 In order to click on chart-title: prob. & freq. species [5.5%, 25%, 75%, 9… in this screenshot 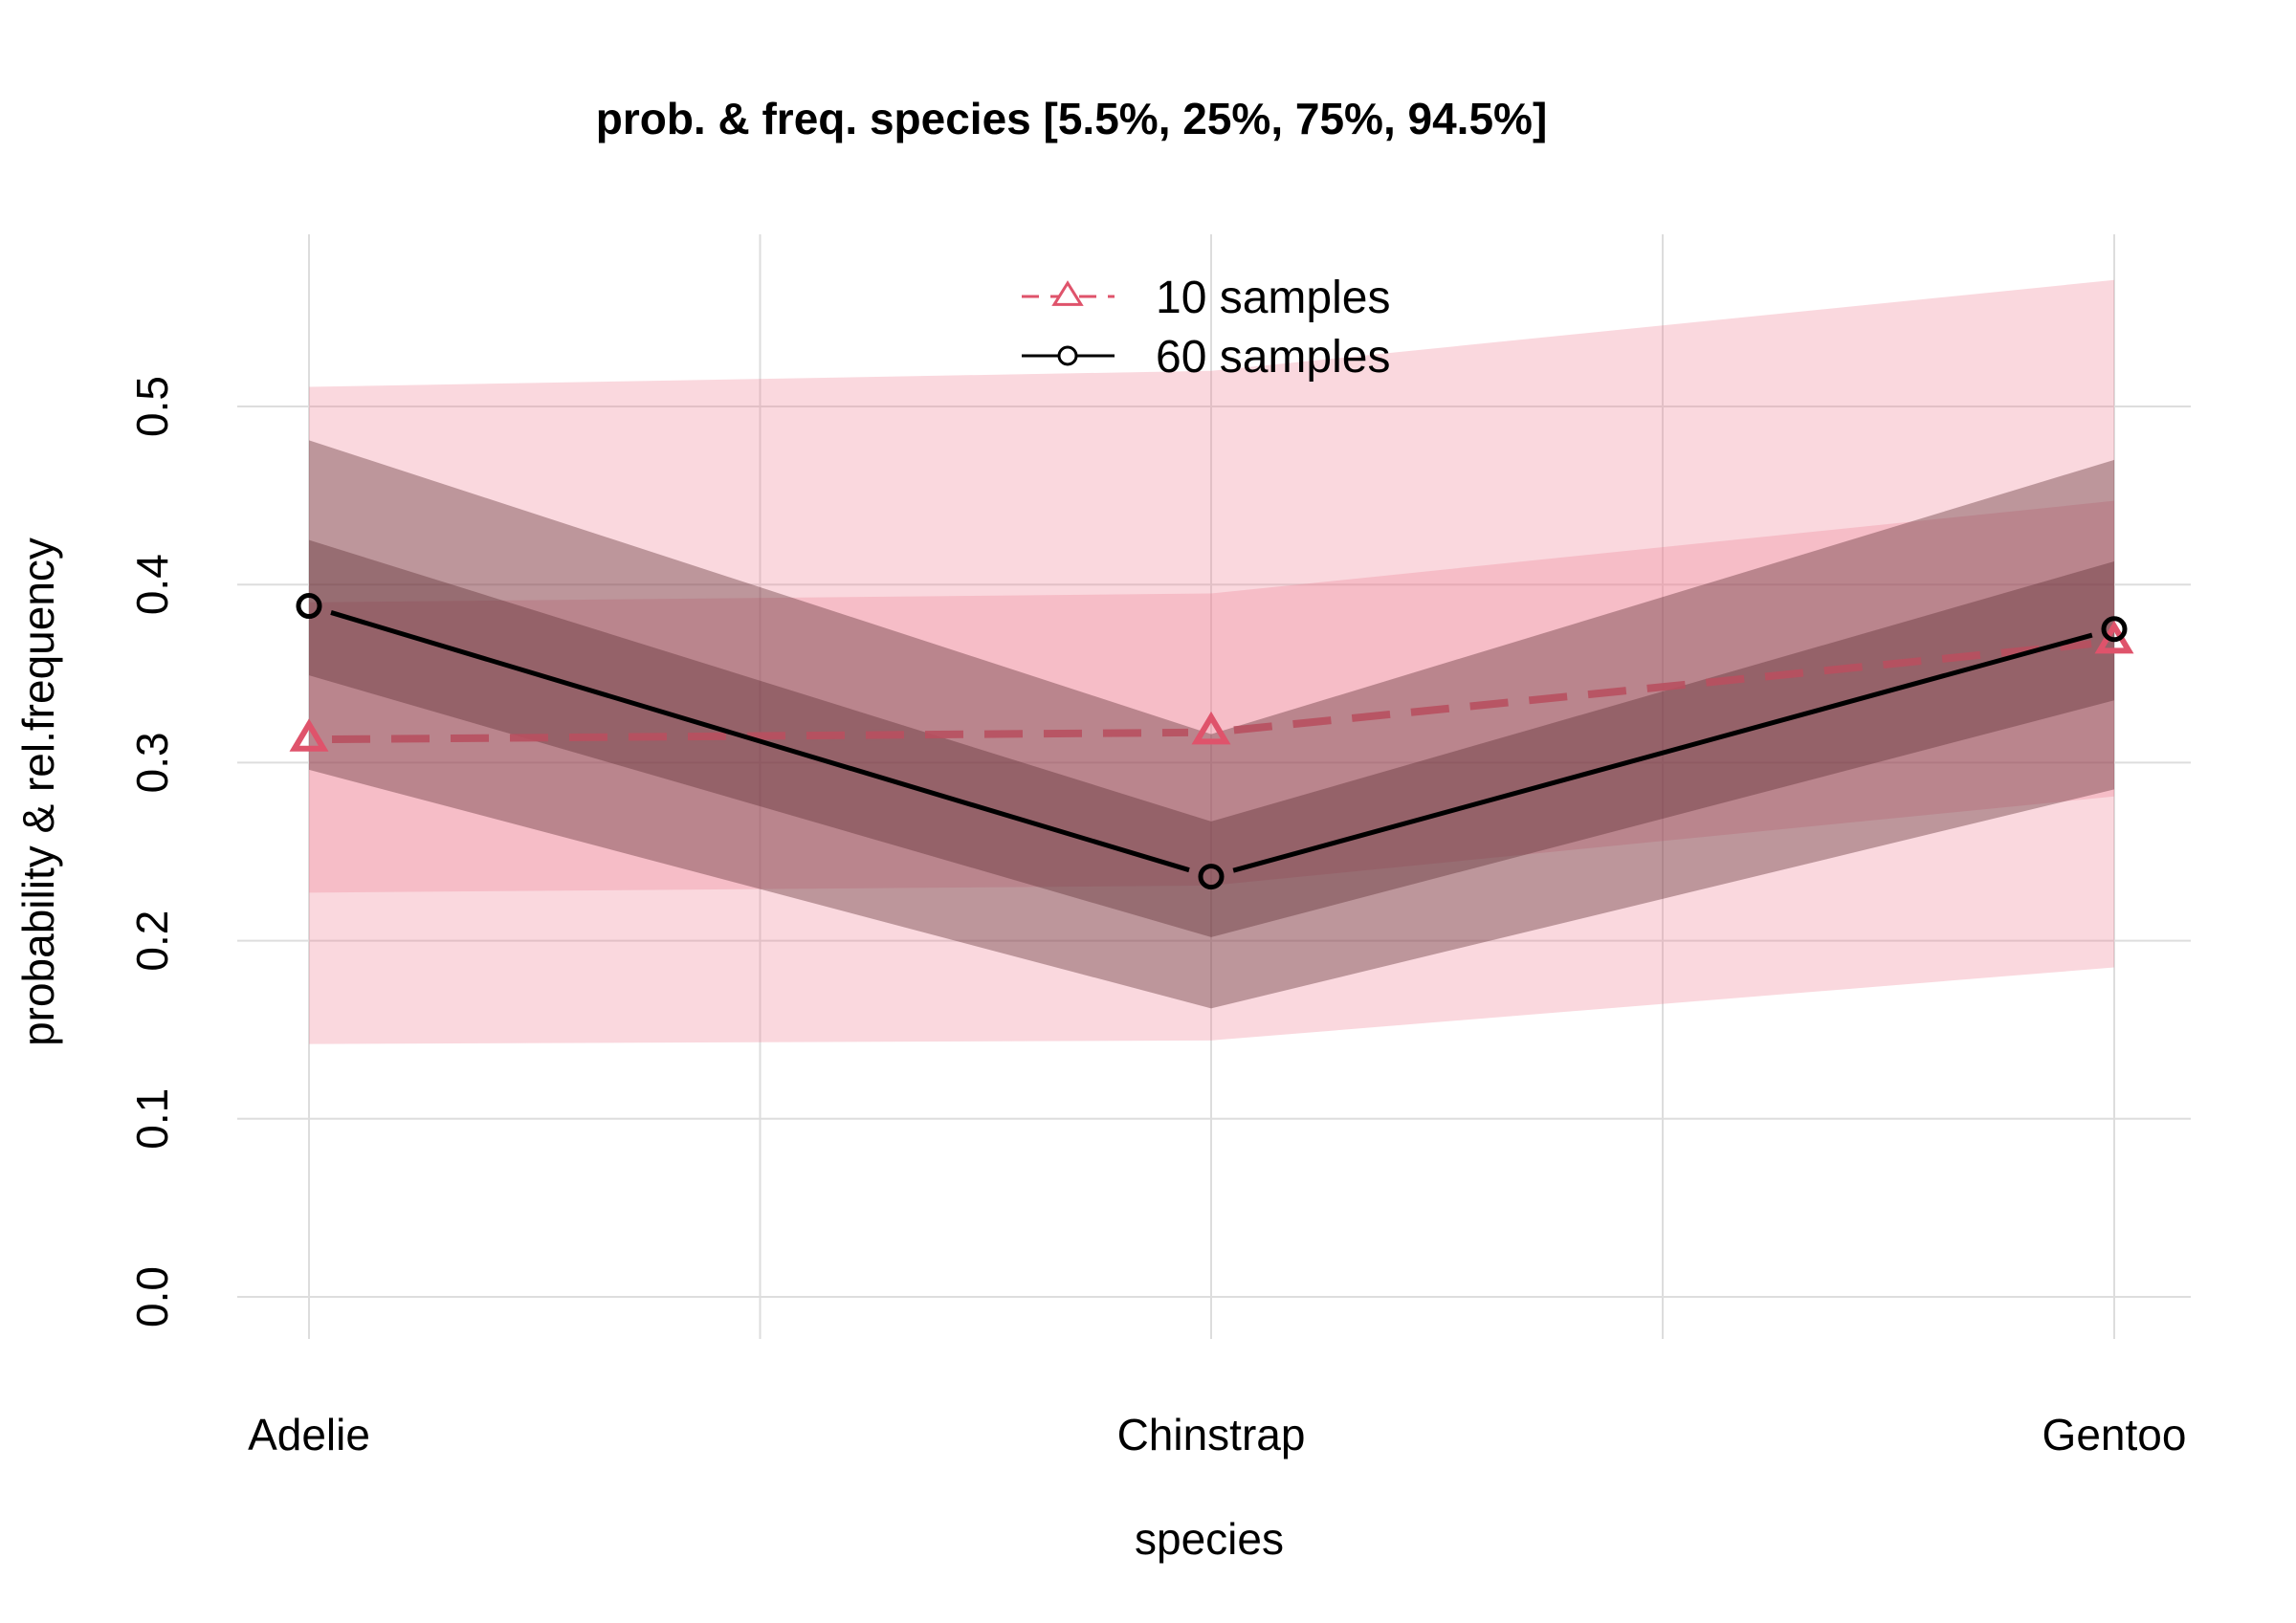, I will do `click(1072, 118)`.